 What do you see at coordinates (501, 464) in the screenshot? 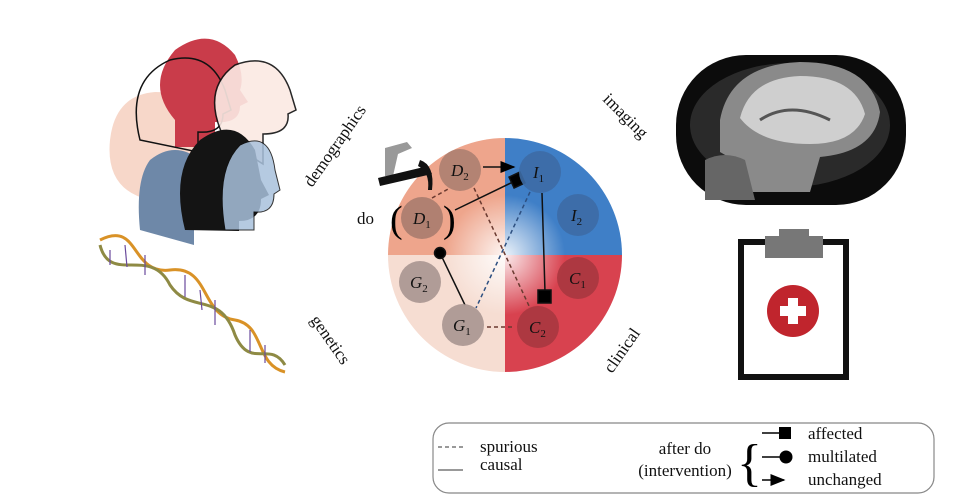
I see `legend-causal: causal` at bounding box center [501, 464].